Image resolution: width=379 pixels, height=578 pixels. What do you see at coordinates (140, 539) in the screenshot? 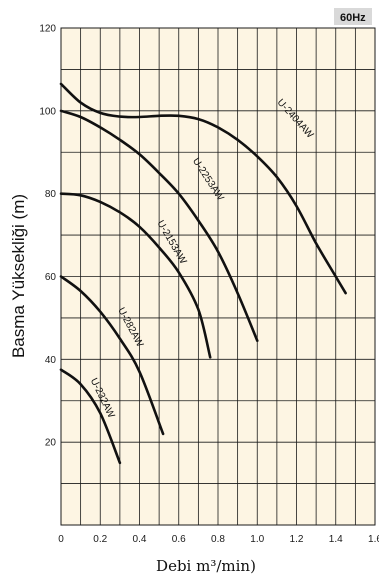
I see `x-tick-label: 0.4` at bounding box center [140, 539].